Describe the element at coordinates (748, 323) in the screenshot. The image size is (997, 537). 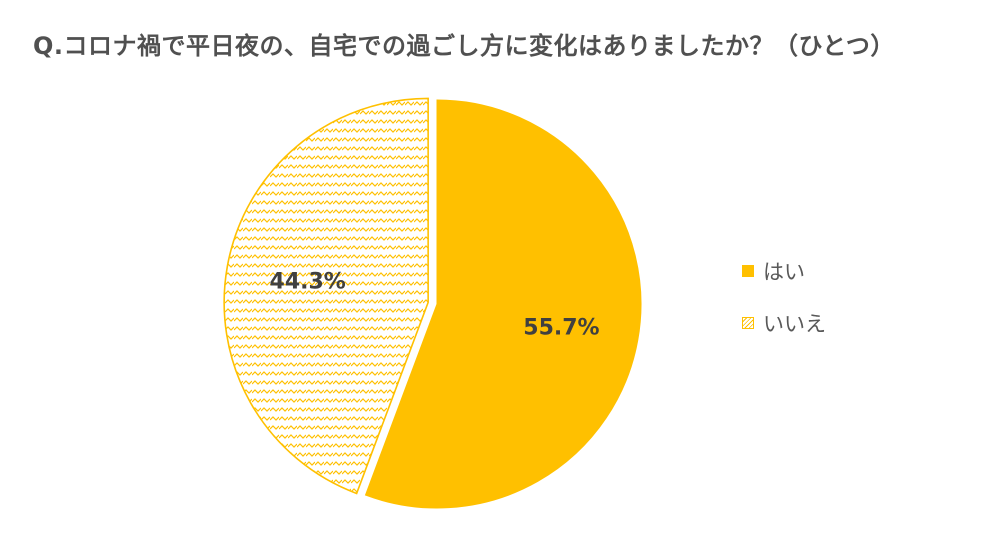
I see `legend-swatch-no` at that location.